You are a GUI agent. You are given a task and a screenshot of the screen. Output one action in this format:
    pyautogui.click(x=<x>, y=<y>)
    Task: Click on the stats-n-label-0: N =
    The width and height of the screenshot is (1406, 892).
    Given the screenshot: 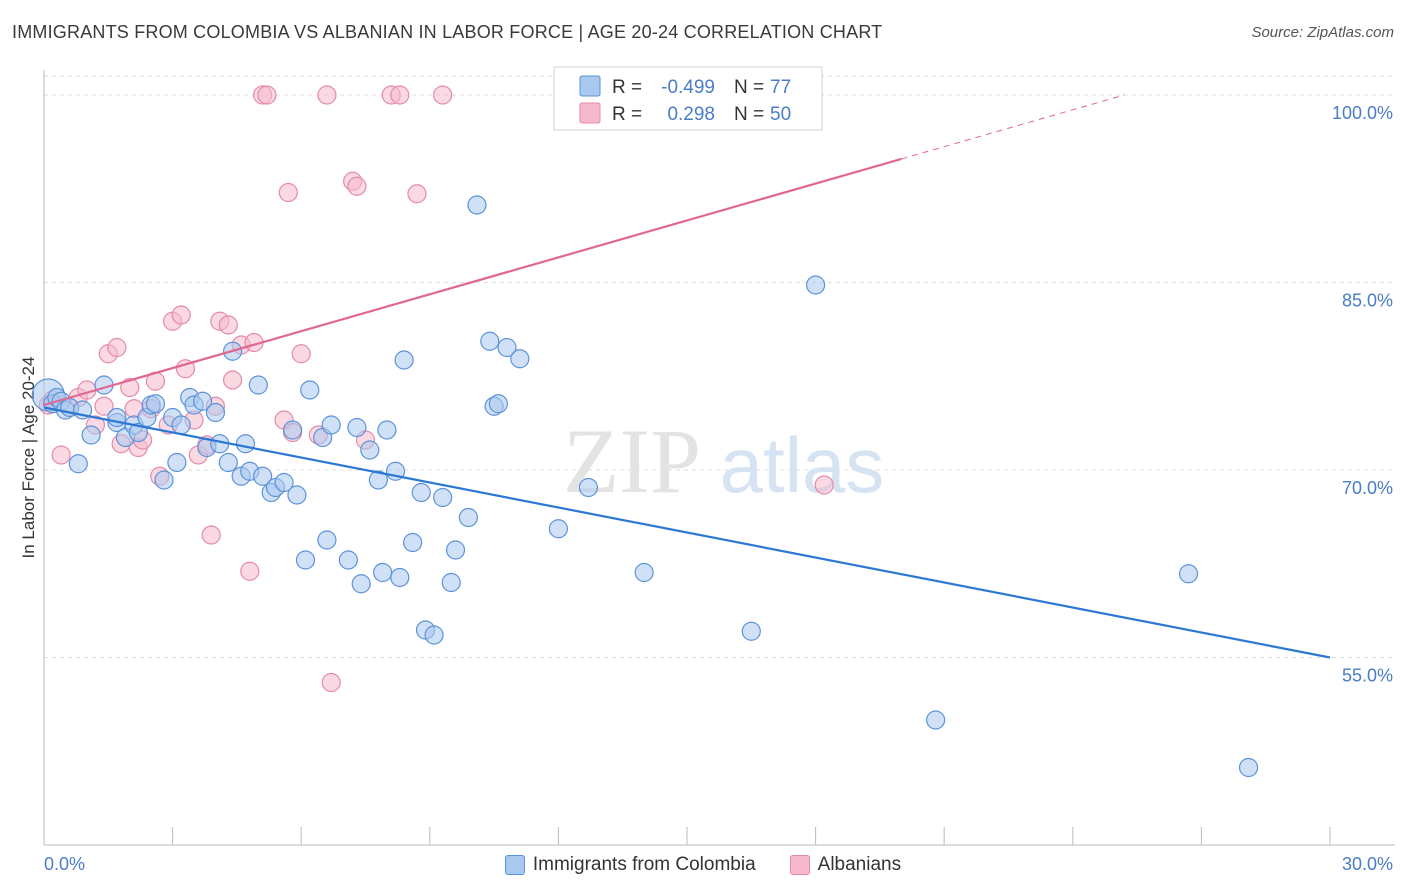 What is the action you would take?
    pyautogui.click(x=749, y=87)
    